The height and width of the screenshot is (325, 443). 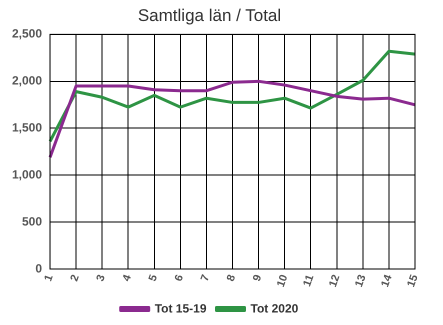 What do you see at coordinates (27, 81) in the screenshot?
I see `y-tick-label: 2,000` at bounding box center [27, 81].